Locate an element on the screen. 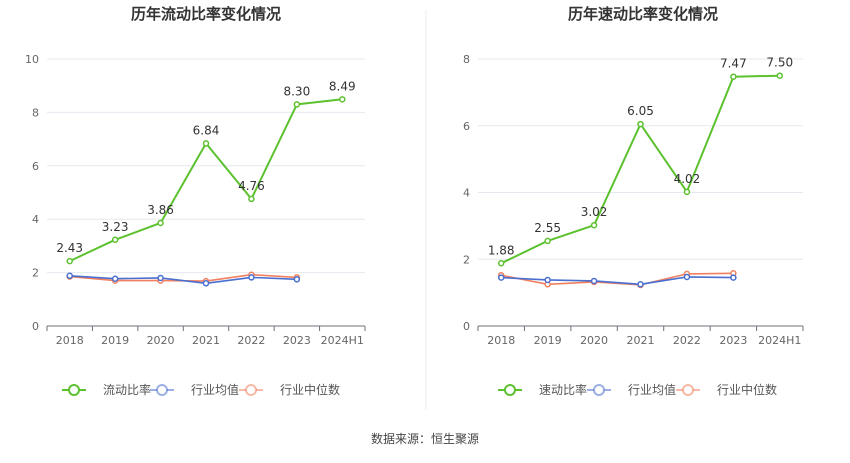 This screenshot has height=463, width=850. data-label: 2.55 is located at coordinates (547, 228).